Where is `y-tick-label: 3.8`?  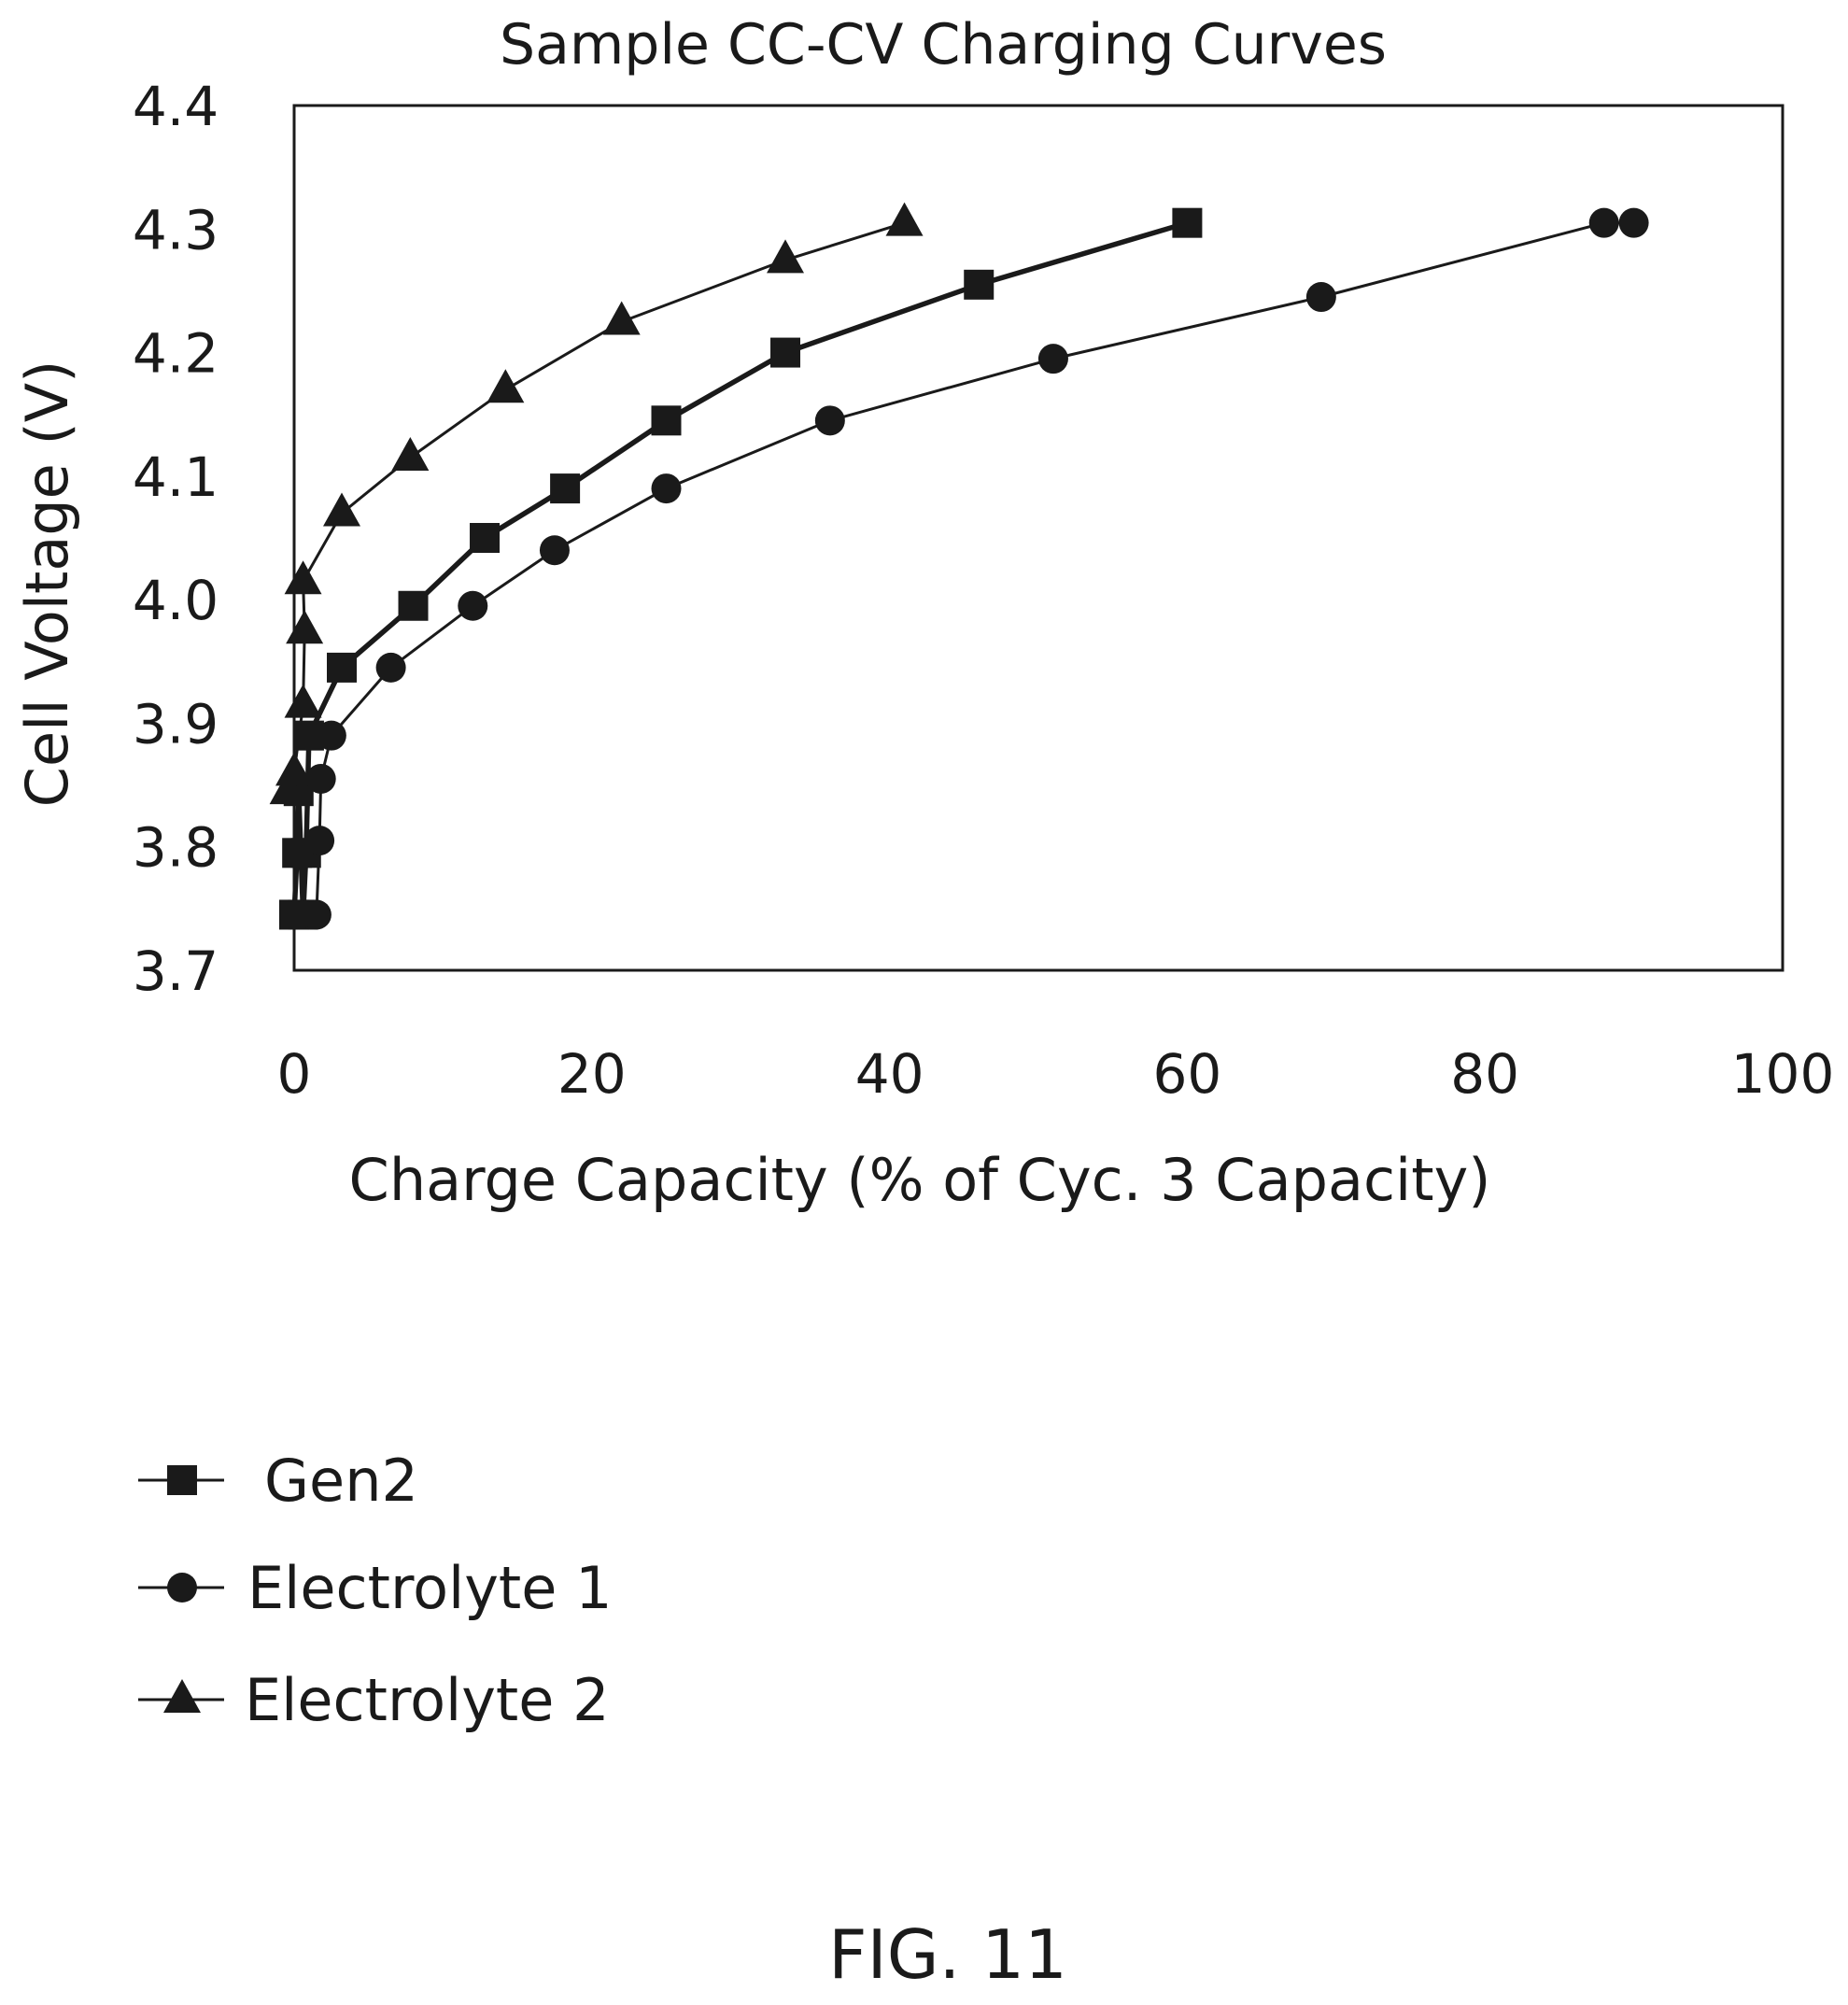 y-tick-label: 3.8 is located at coordinates (176, 848).